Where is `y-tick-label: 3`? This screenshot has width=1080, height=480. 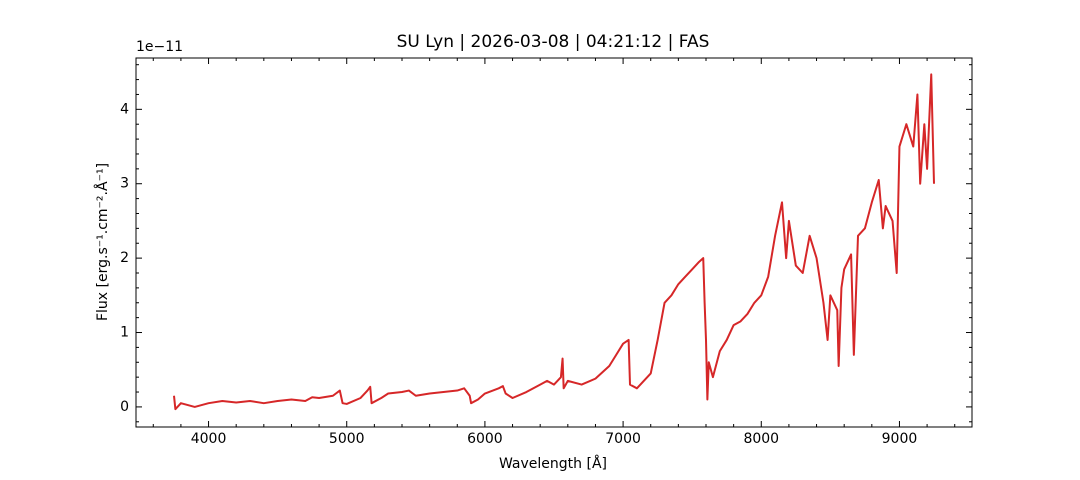 y-tick-label: 3 is located at coordinates (124, 184).